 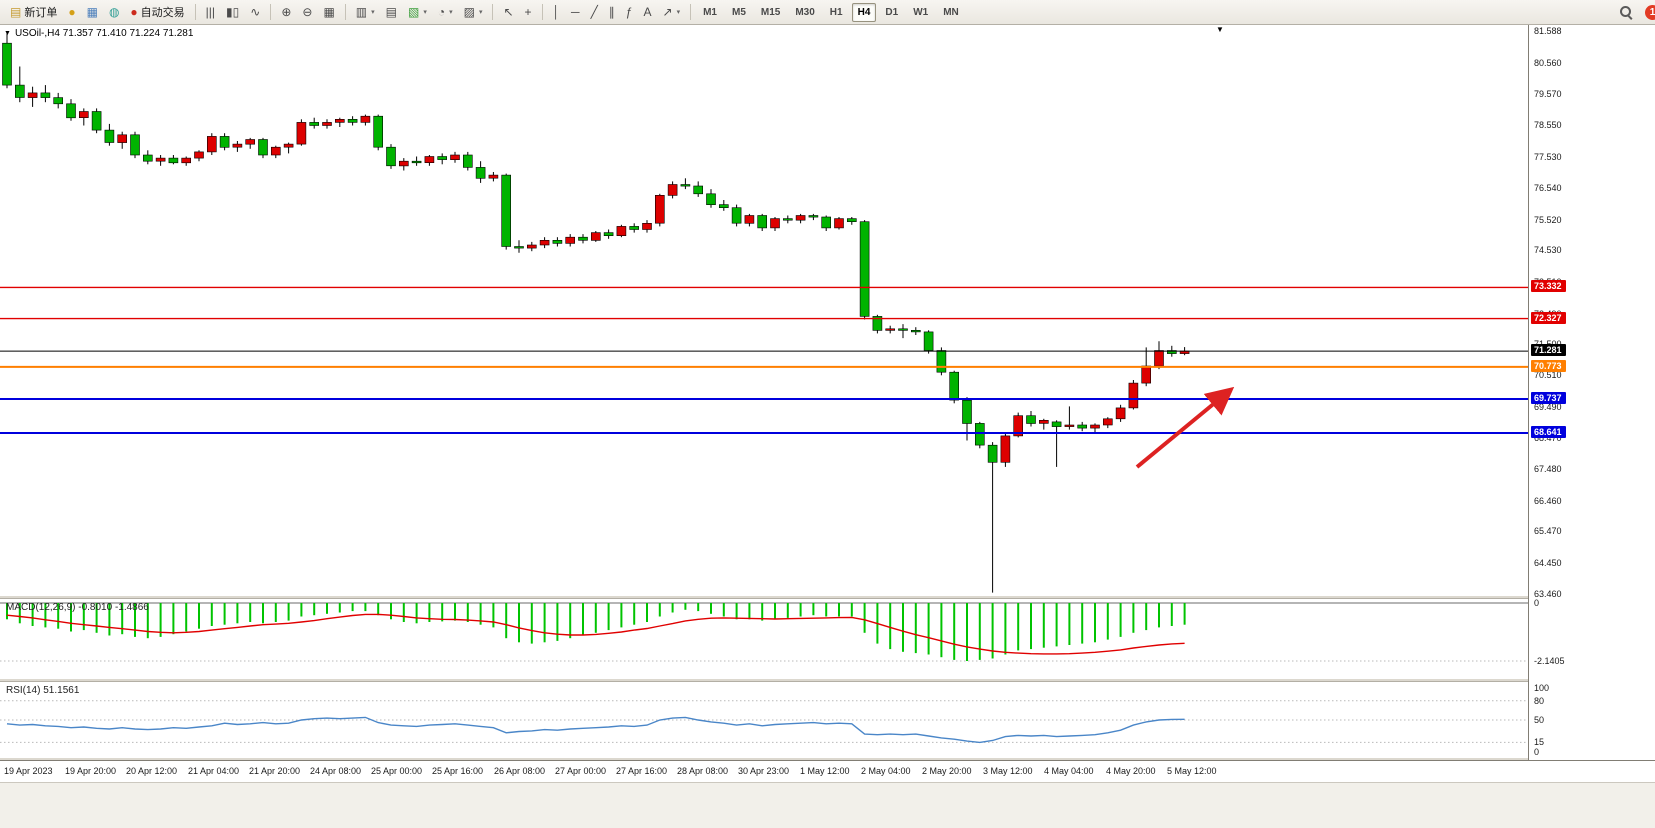 I want to click on time-axis-label: 3 May 12:00, so click(x=1008, y=771).